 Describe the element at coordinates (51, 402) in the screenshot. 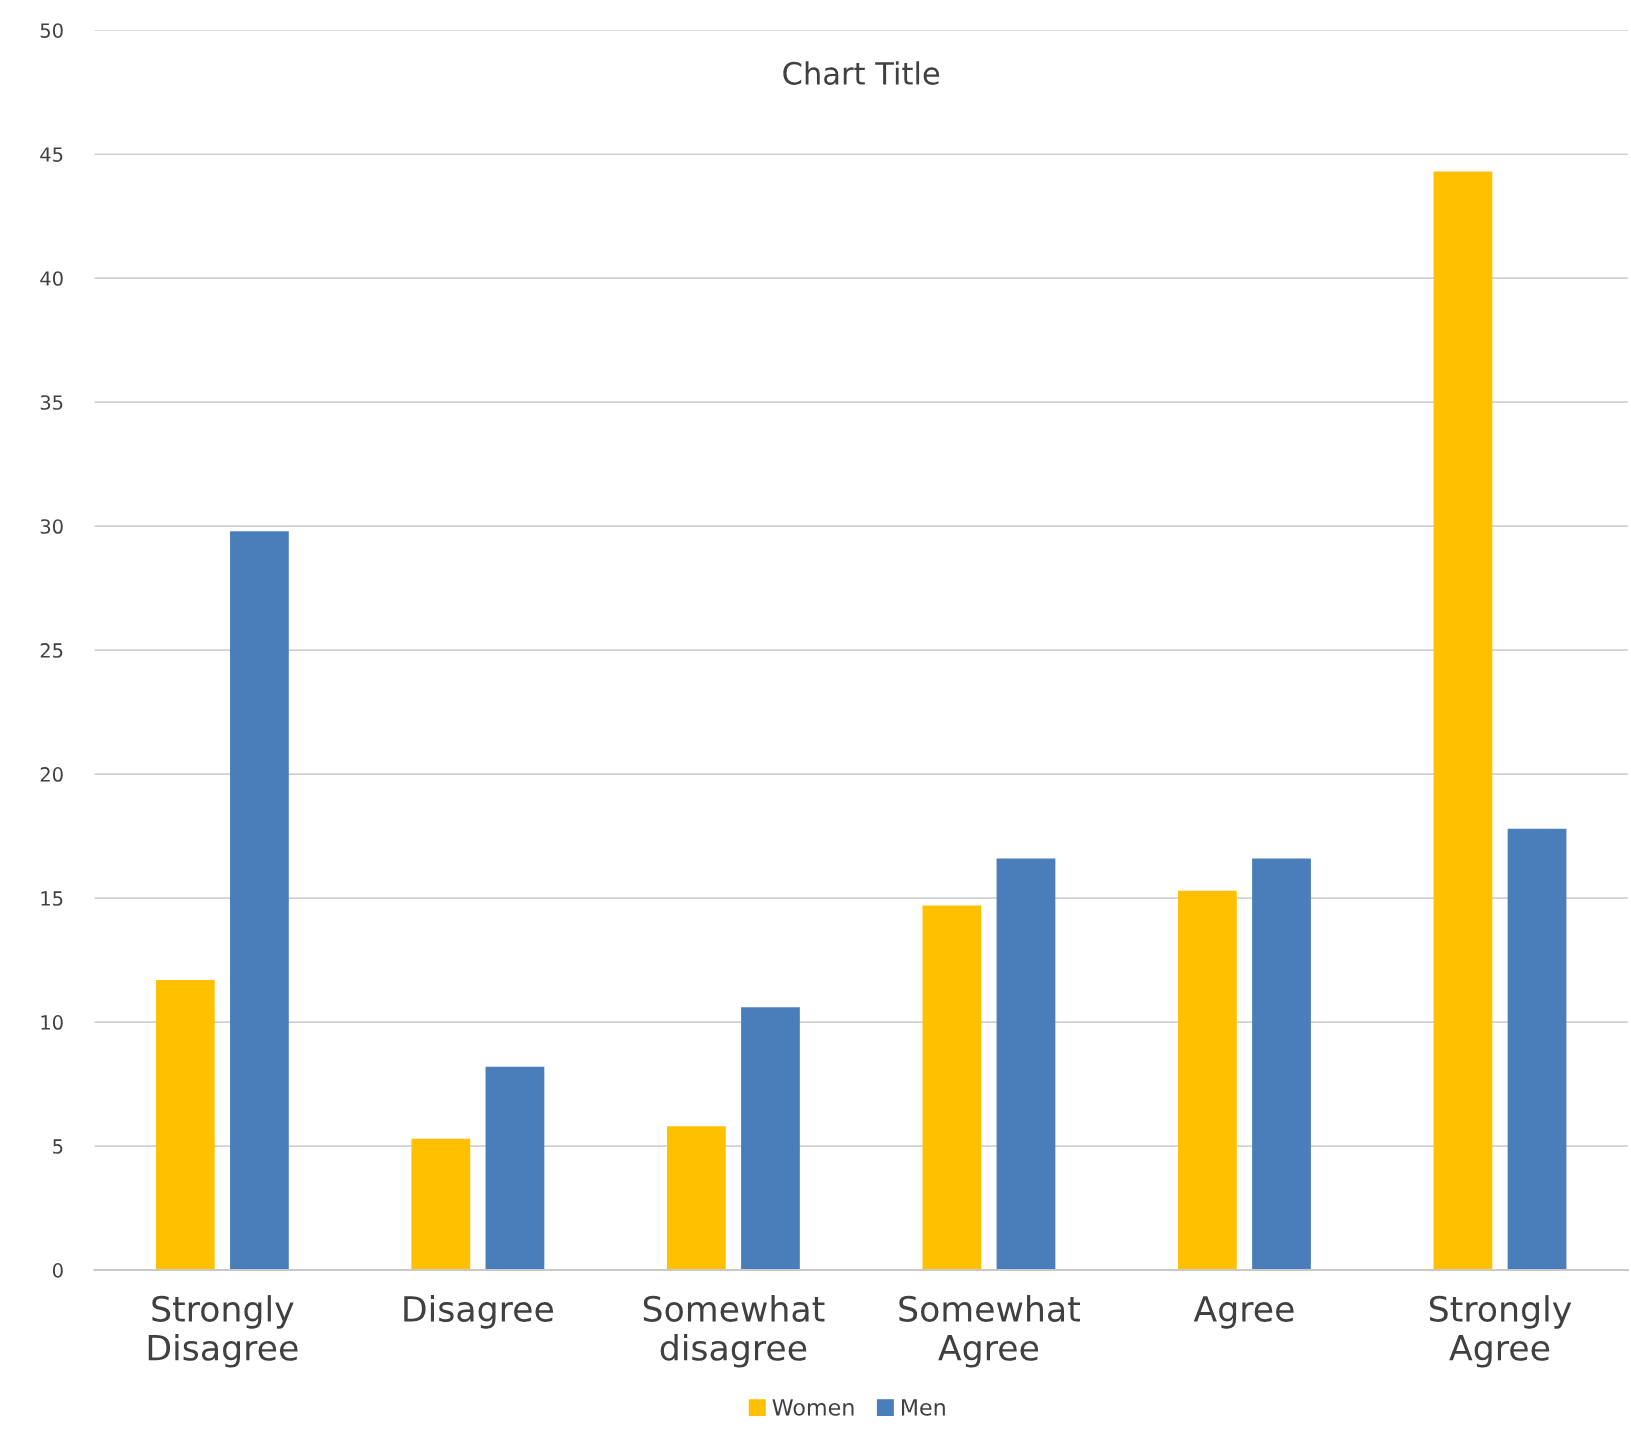

I see `y-tick-label: 35` at that location.